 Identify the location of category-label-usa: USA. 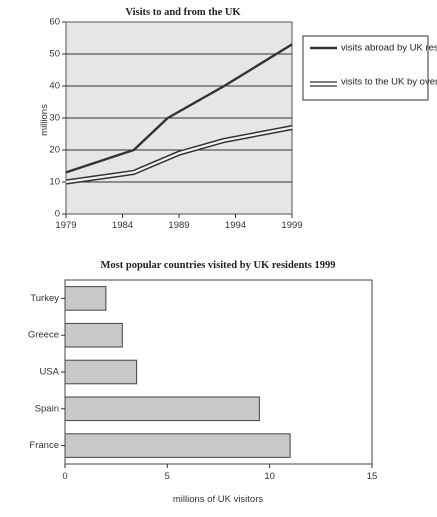
(49, 372).